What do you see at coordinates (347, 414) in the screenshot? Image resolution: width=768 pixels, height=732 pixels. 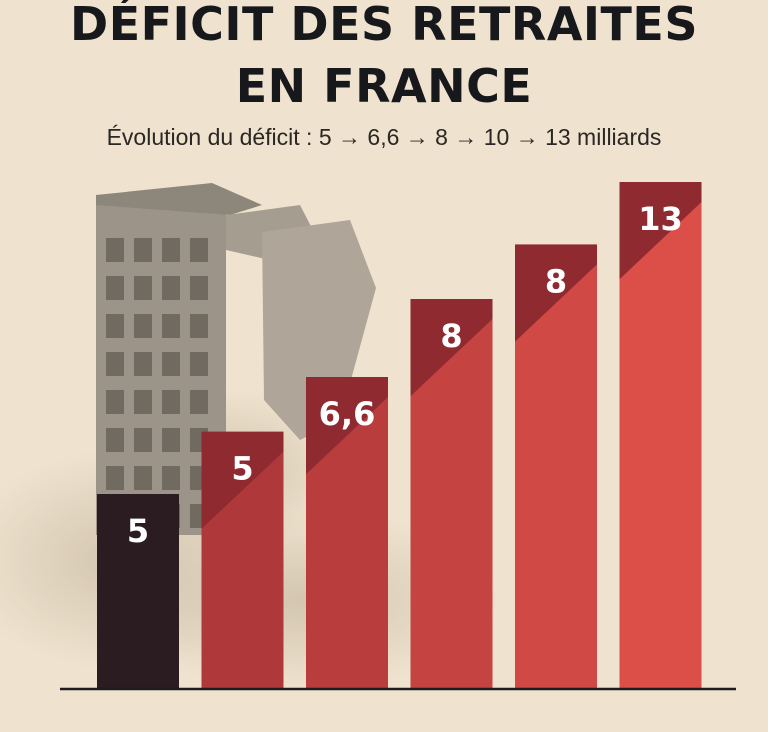 I see `bar-3-value-label: 6,6` at bounding box center [347, 414].